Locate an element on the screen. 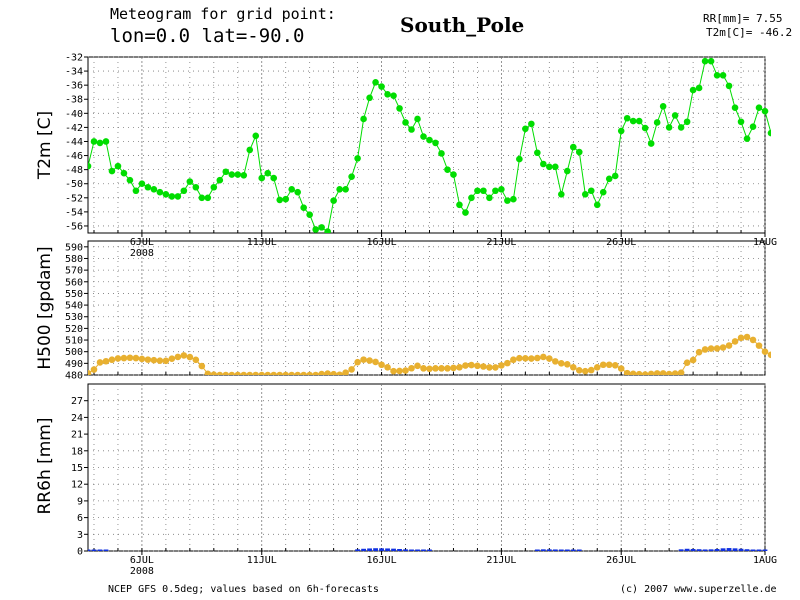 This screenshot has height=600, width=800. t2m-y-tick-label: -38 is located at coordinates (74, 100).